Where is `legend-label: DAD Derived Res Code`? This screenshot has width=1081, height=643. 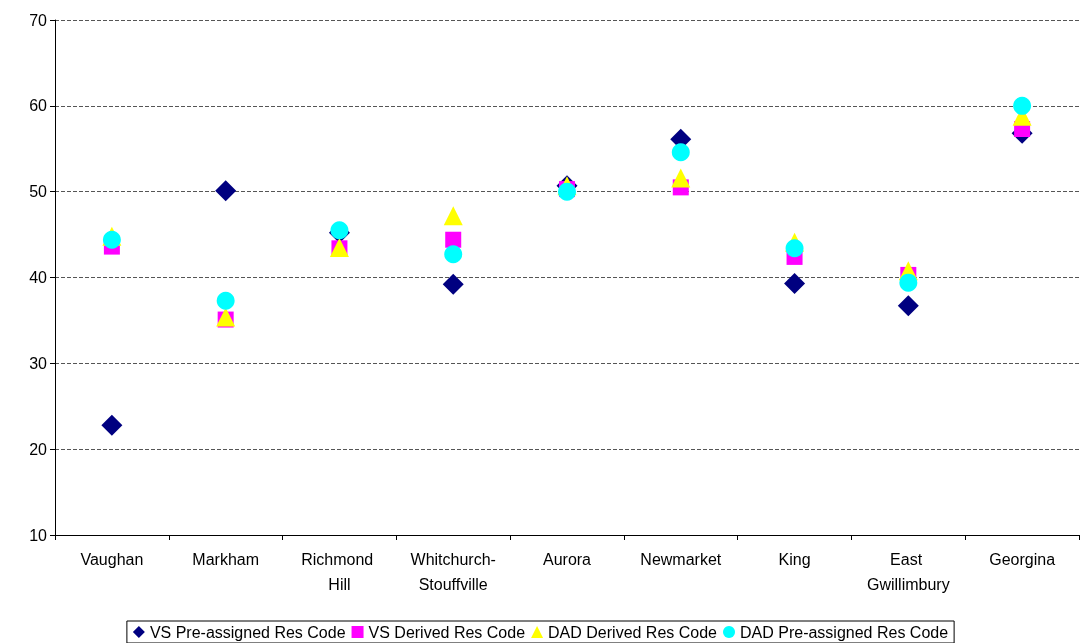
legend-label: DAD Derived Res Code is located at coordinates (633, 632).